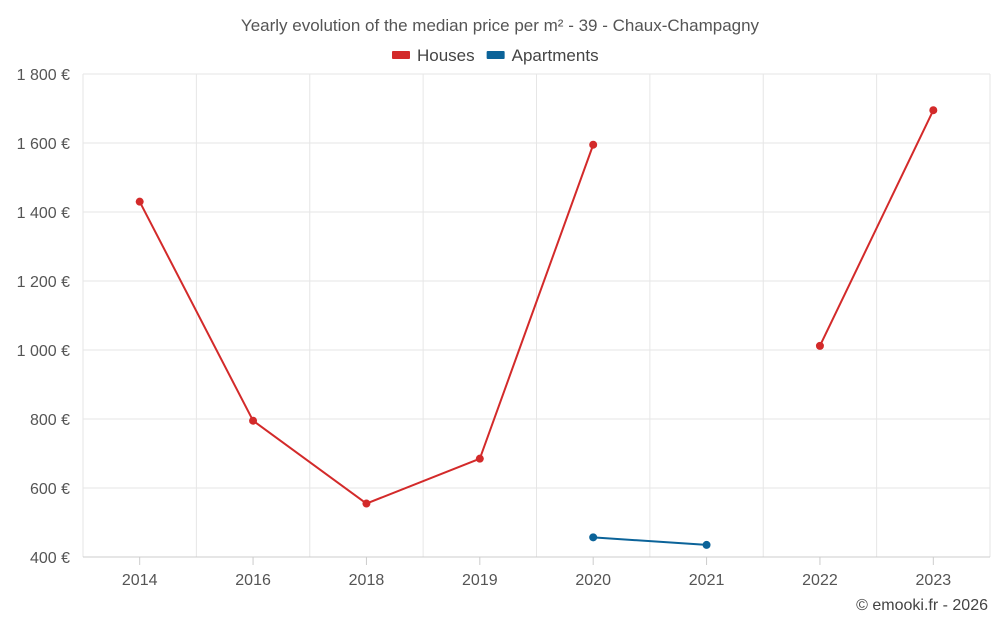 This screenshot has height=625, width=1000. What do you see at coordinates (43, 213) in the screenshot?
I see `y-tick-label: 1 400 €` at bounding box center [43, 213].